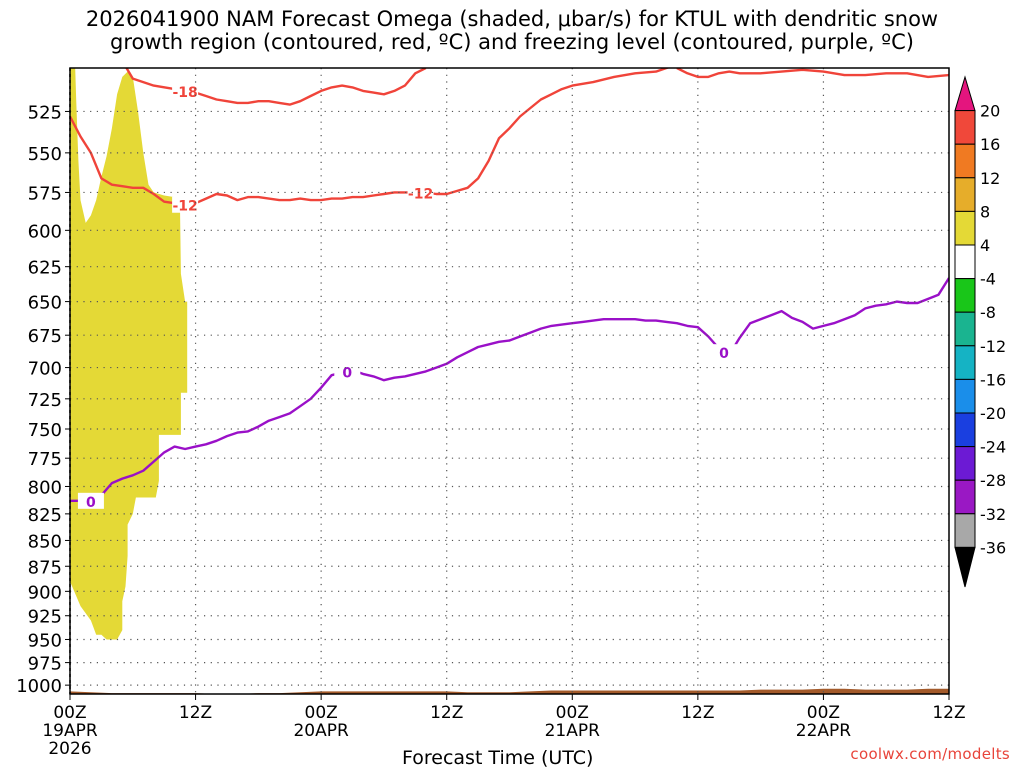 The height and width of the screenshot is (769, 1024). What do you see at coordinates (985, 211) in the screenshot?
I see `colorbar-label: 8` at bounding box center [985, 211].